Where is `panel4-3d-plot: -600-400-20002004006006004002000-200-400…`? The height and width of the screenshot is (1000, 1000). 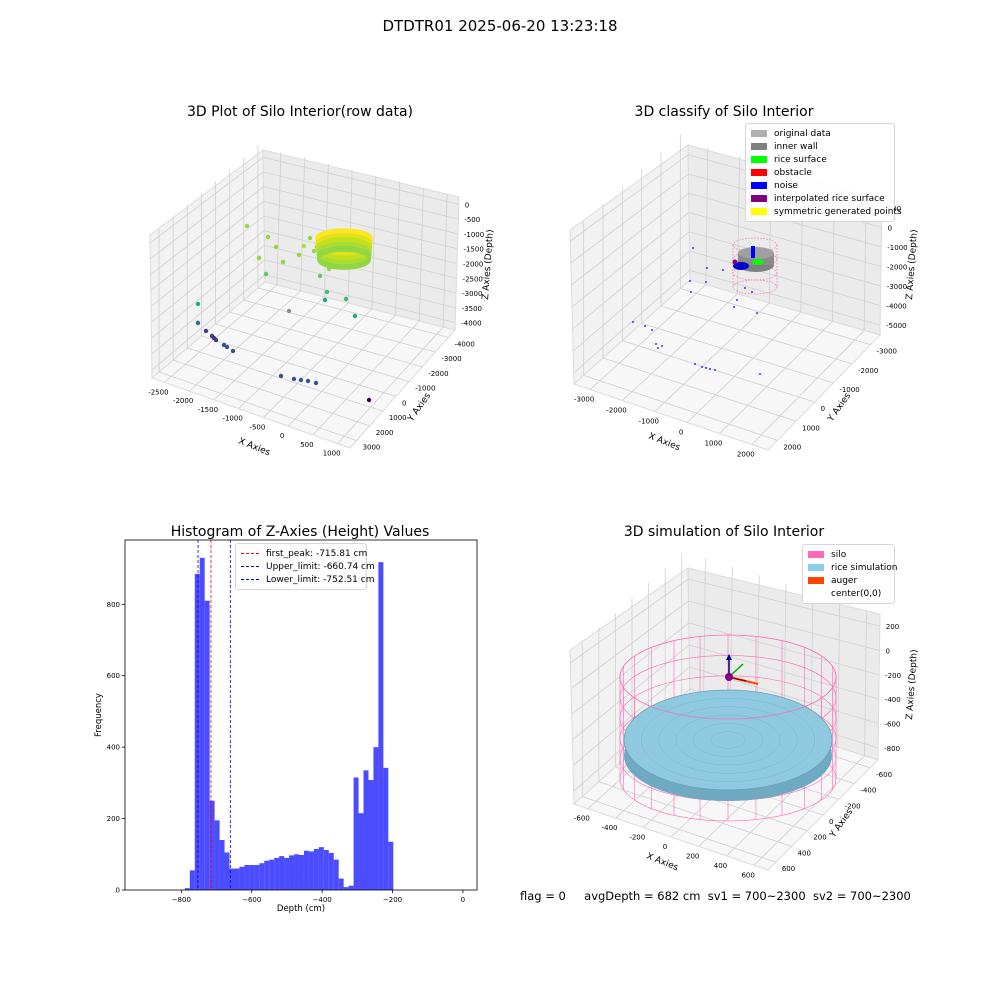
panel4-3d-plot: -600-400-20002004006006004002000-200-400… is located at coordinates (744, 716).